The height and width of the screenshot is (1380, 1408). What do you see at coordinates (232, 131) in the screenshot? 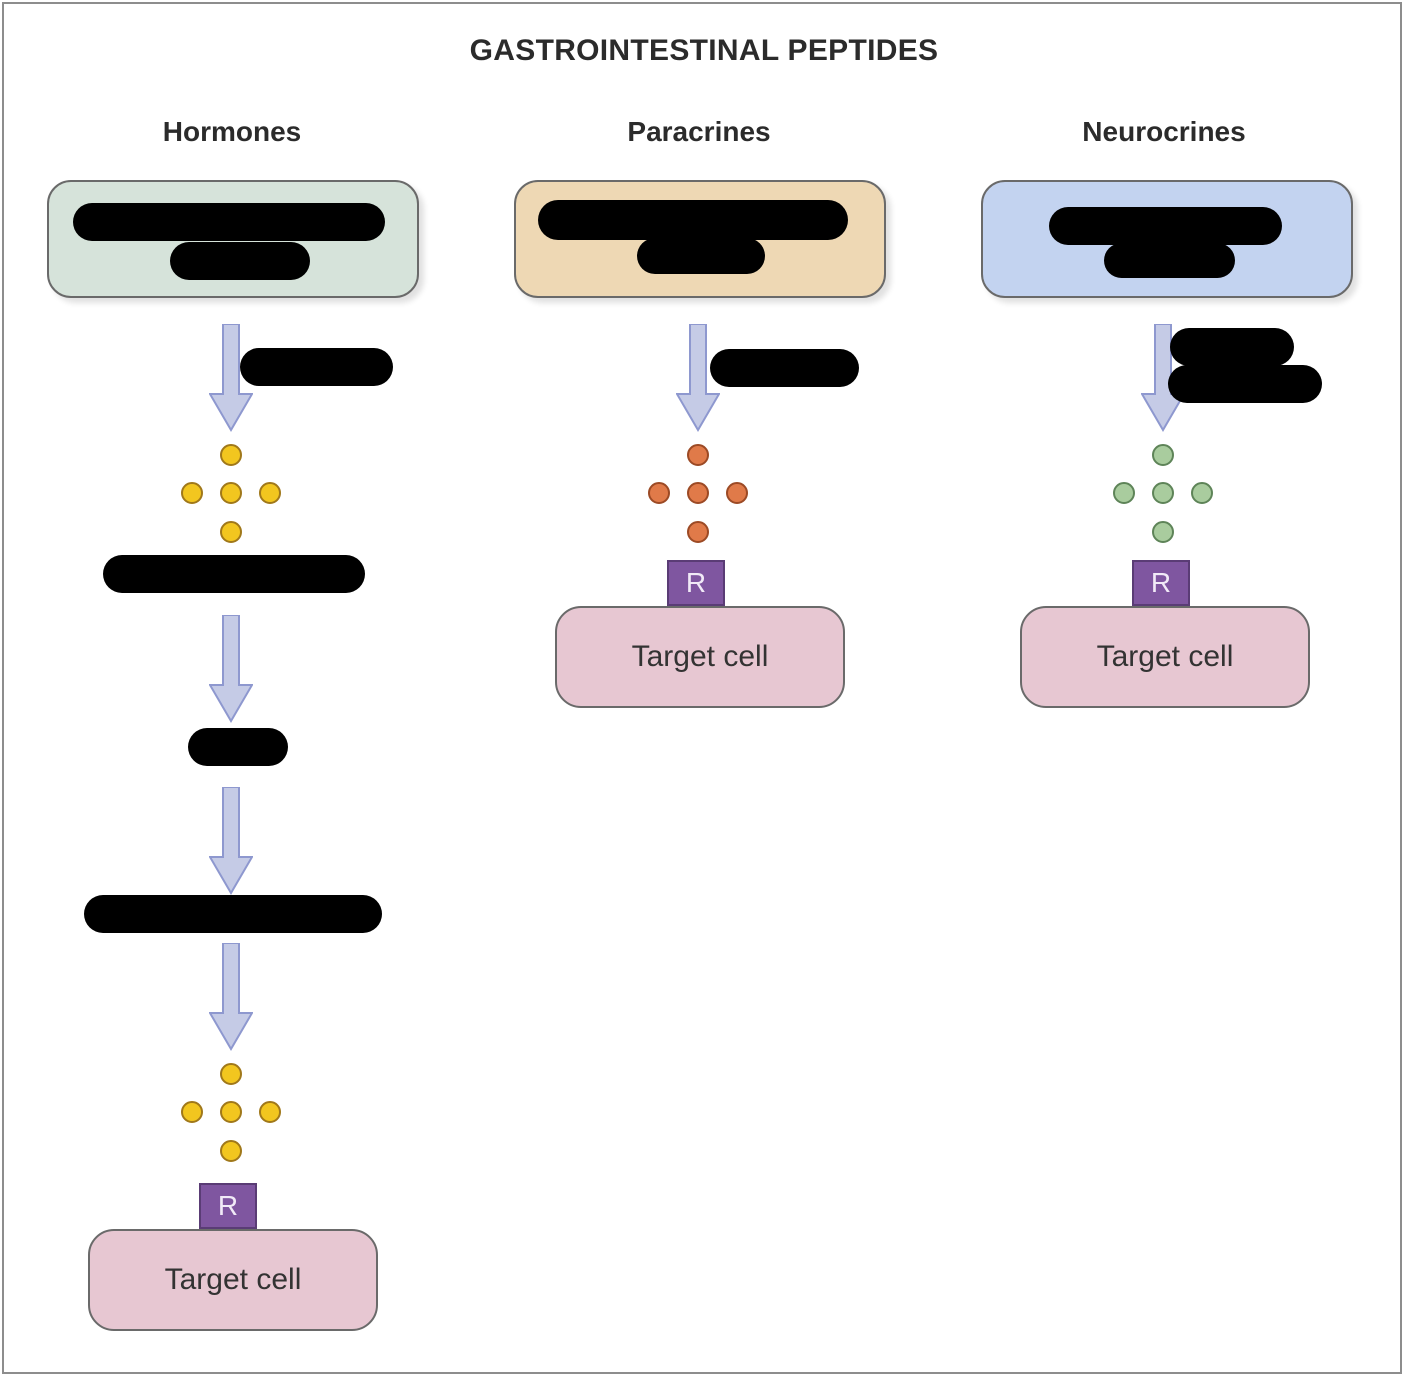
I see `column-heading-hormones: Hormones` at bounding box center [232, 131].